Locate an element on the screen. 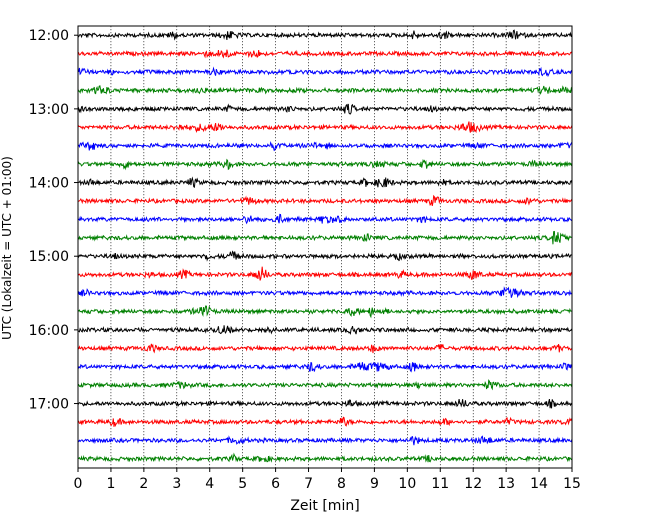 The width and height of the screenshot is (650, 520). x-tick-label: 6 is located at coordinates (275, 484).